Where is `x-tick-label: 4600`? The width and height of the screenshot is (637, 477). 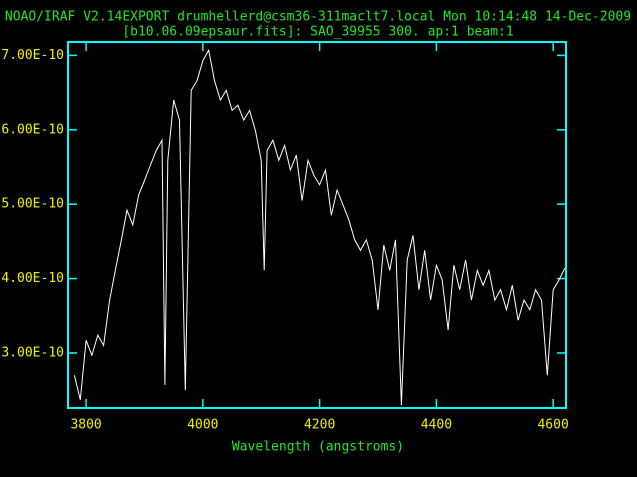 x-tick-label: 4600 is located at coordinates (552, 425).